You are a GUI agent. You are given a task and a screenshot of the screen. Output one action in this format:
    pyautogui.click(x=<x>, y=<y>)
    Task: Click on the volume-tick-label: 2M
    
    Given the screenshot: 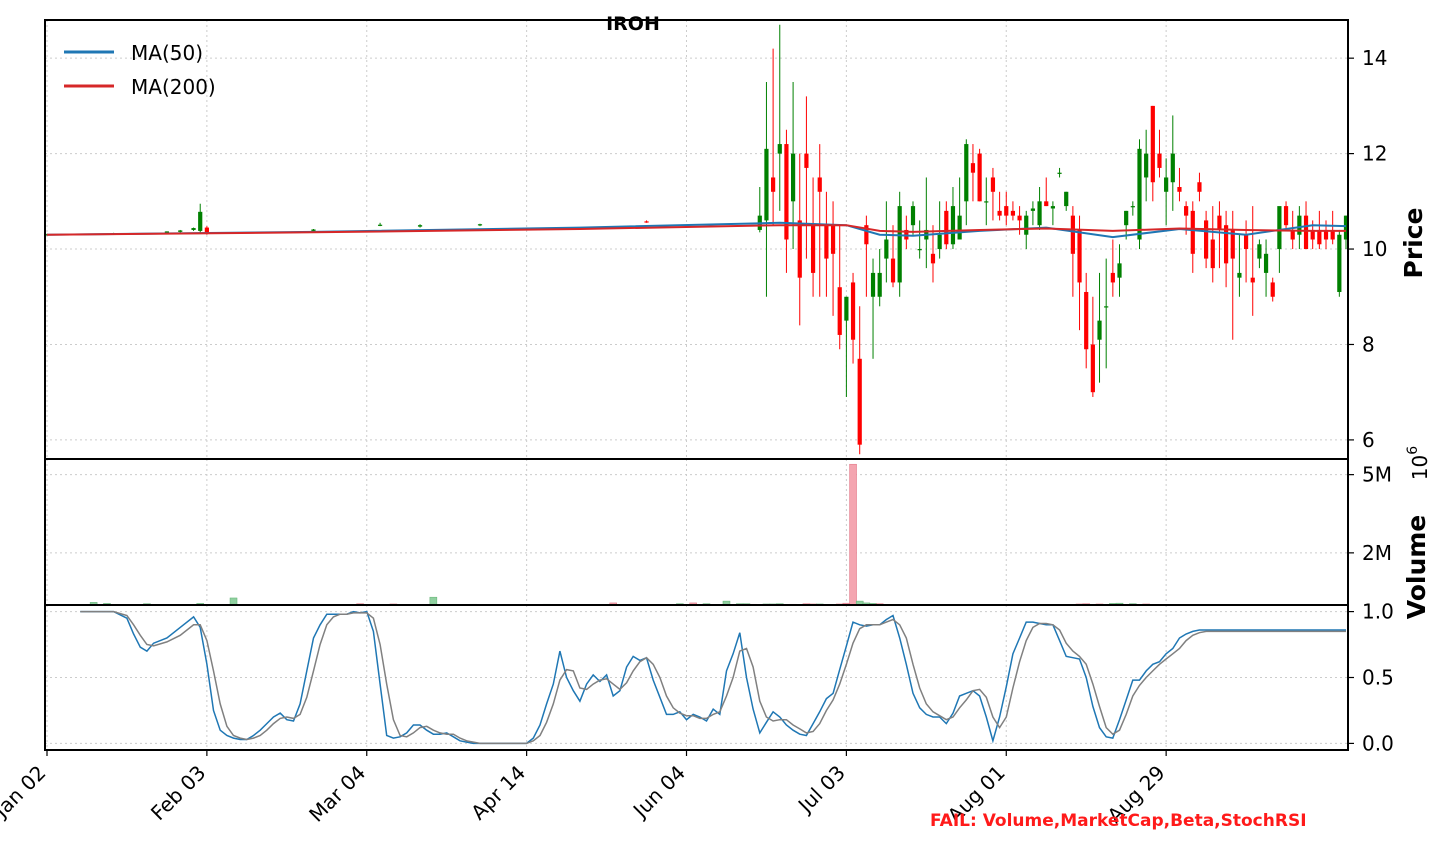 What is the action you would take?
    pyautogui.click(x=1377, y=553)
    